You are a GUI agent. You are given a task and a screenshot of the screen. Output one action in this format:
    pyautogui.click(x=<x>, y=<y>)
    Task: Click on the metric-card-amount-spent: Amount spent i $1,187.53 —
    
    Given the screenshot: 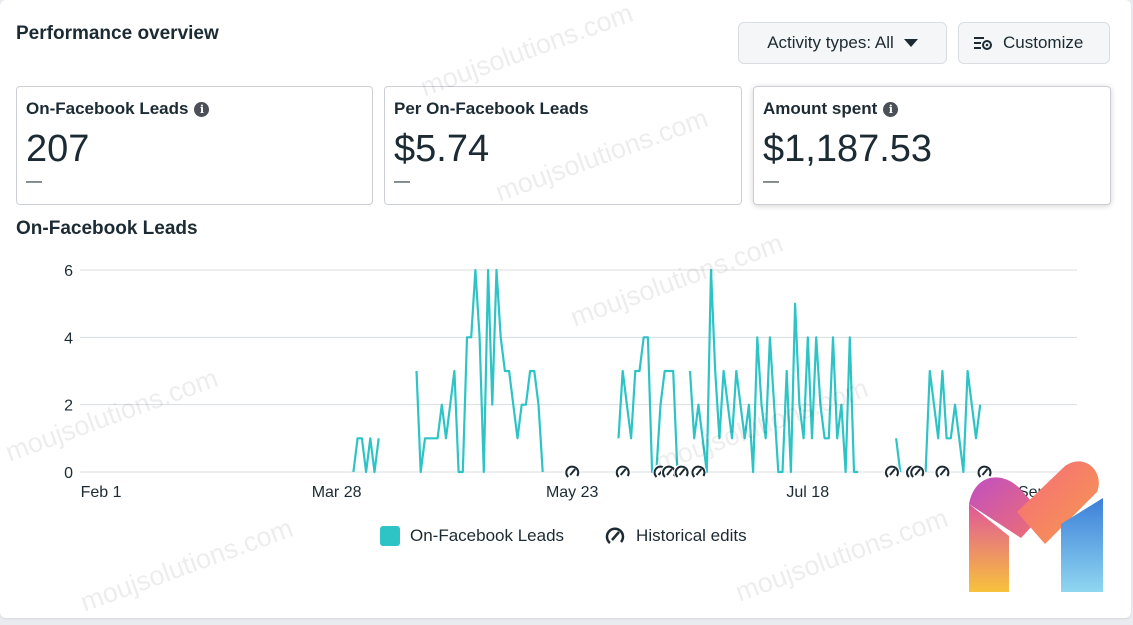 What is the action you would take?
    pyautogui.click(x=932, y=145)
    